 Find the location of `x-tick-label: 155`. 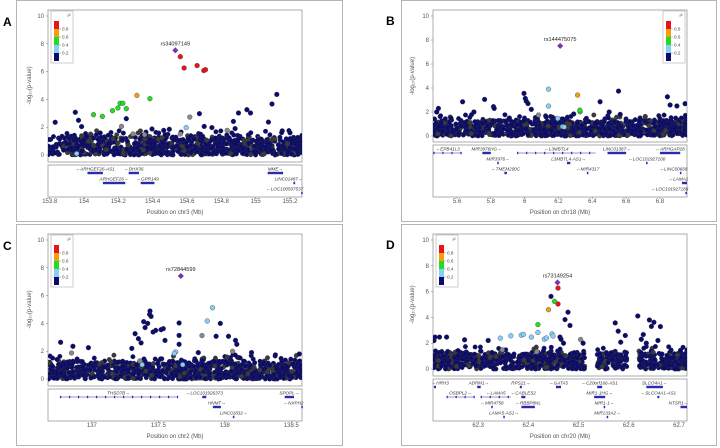

x-tick-label: 155 is located at coordinates (256, 202).